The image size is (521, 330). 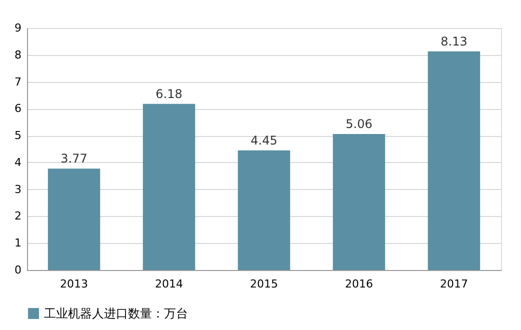 I want to click on data-label: 5.06, so click(x=359, y=123).